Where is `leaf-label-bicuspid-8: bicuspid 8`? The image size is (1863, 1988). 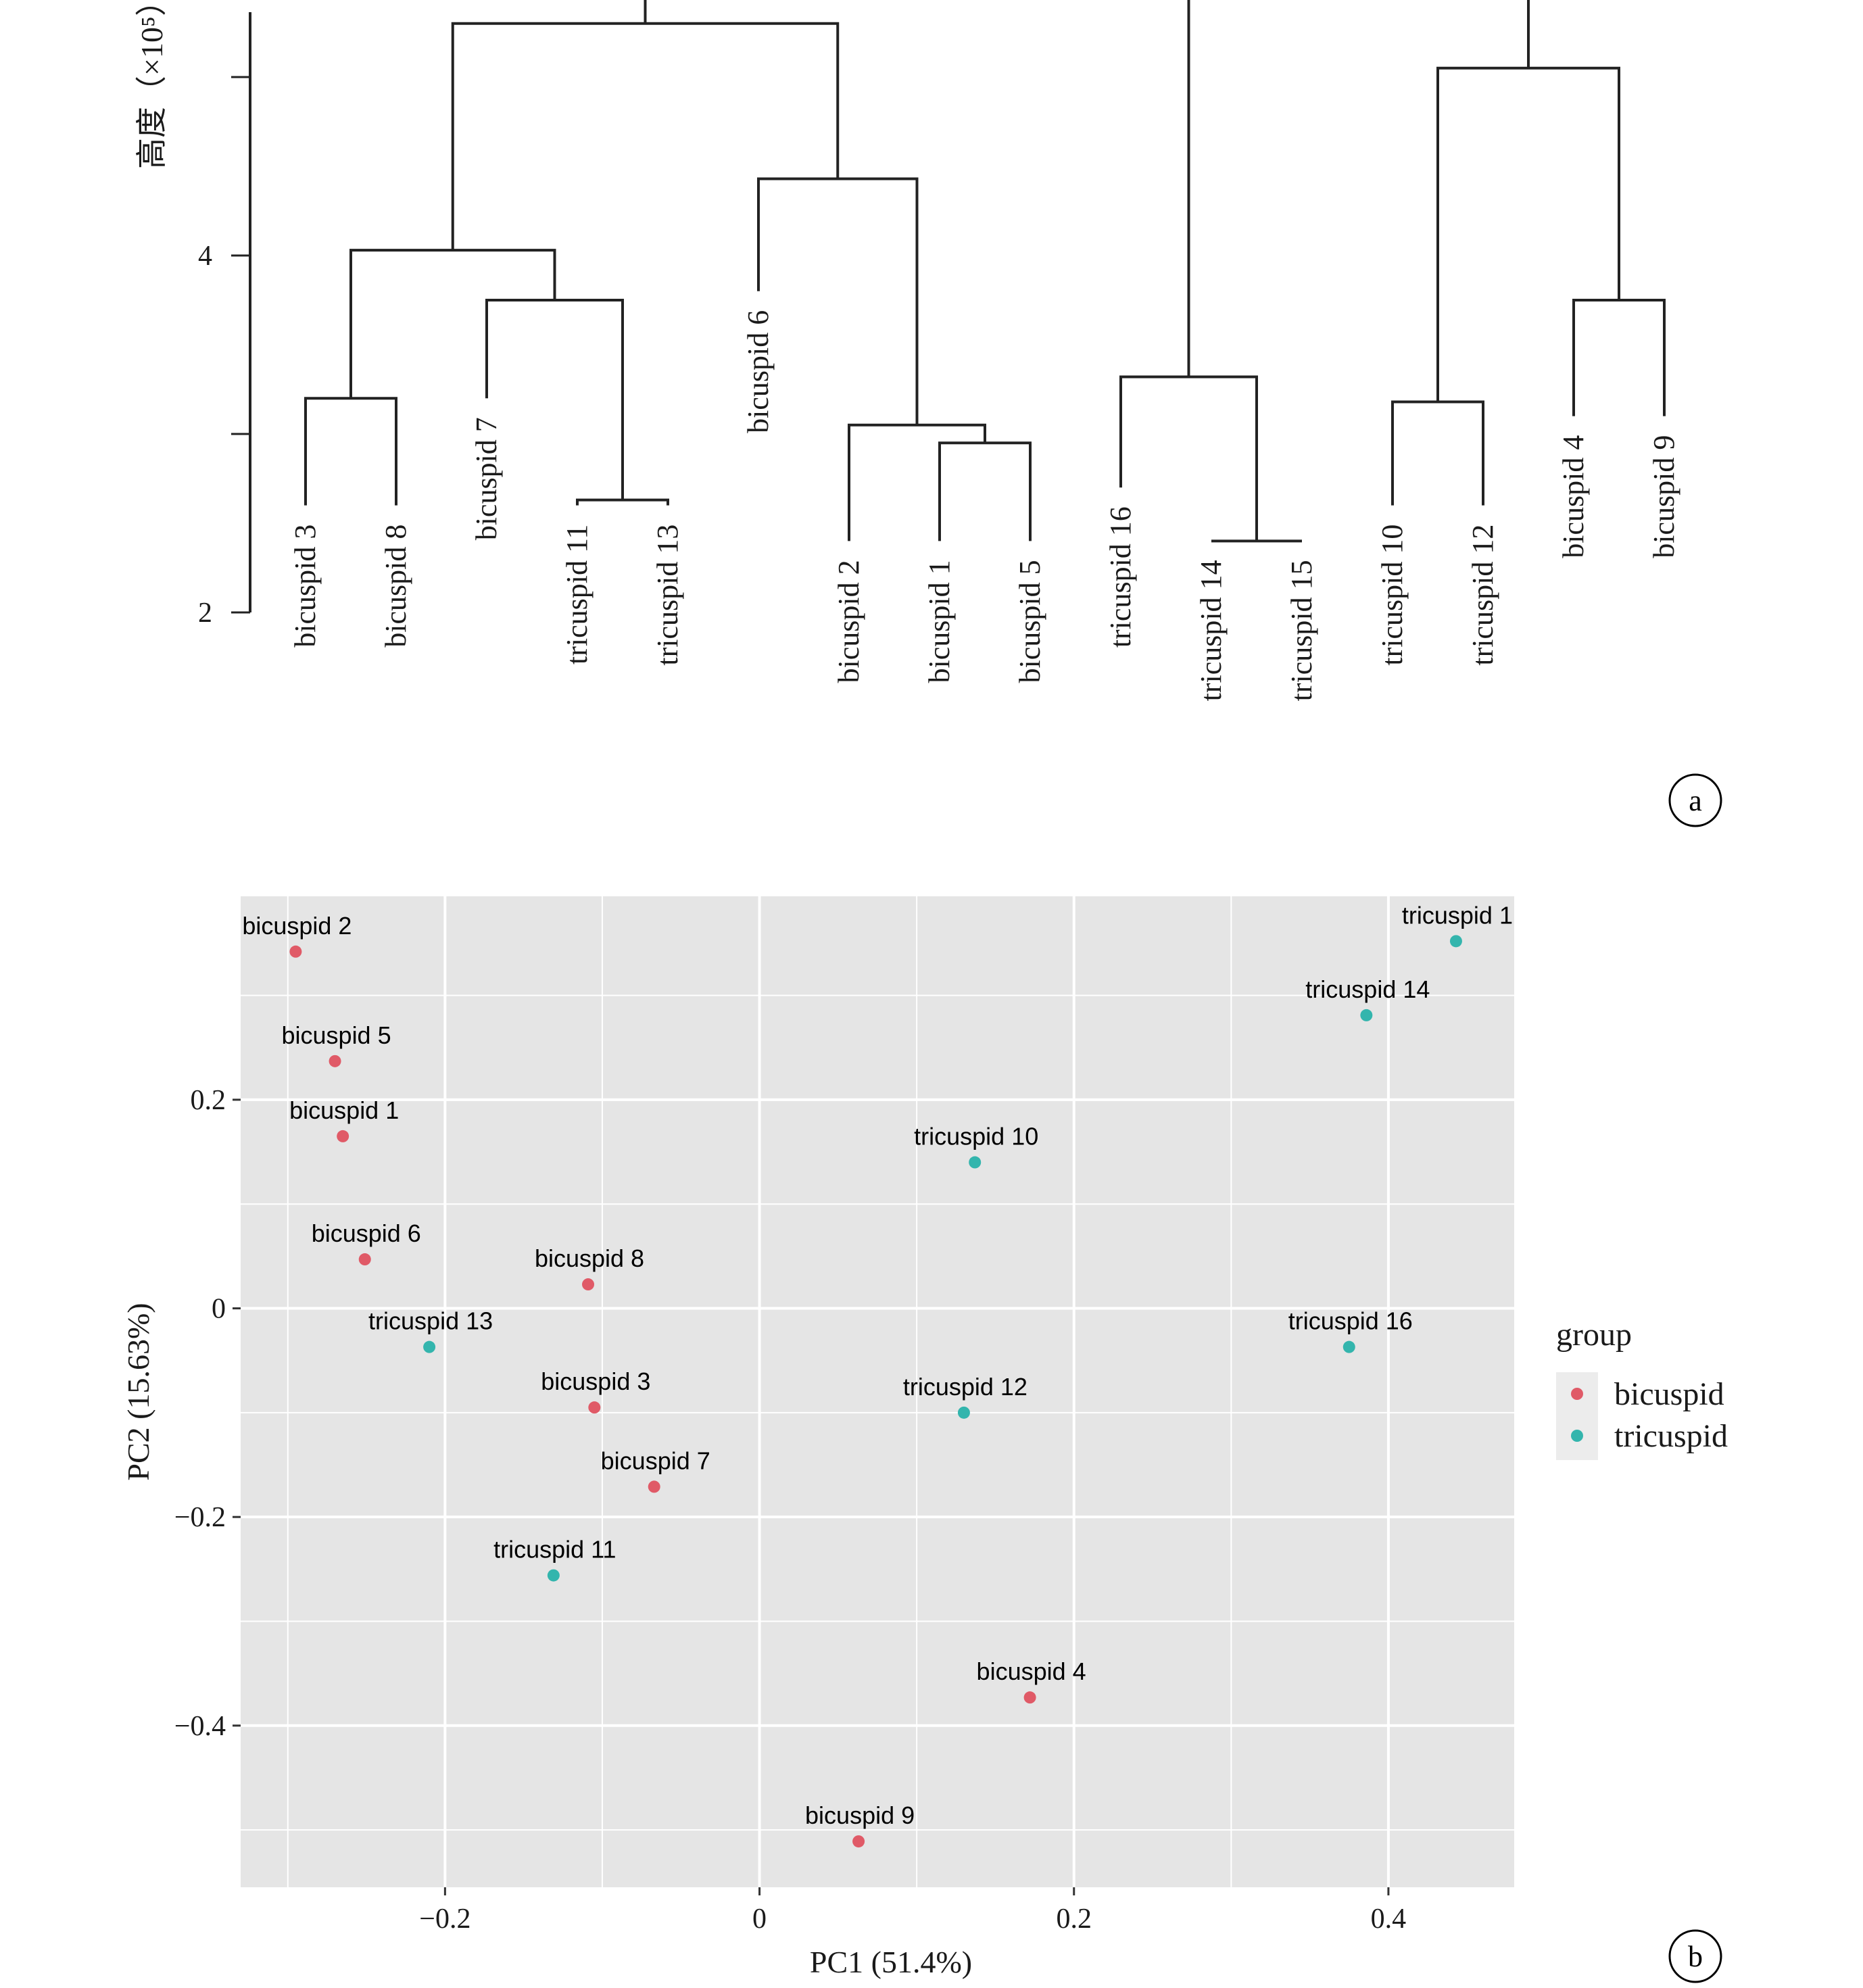 leaf-label-bicuspid-8: bicuspid 8 is located at coordinates (395, 586).